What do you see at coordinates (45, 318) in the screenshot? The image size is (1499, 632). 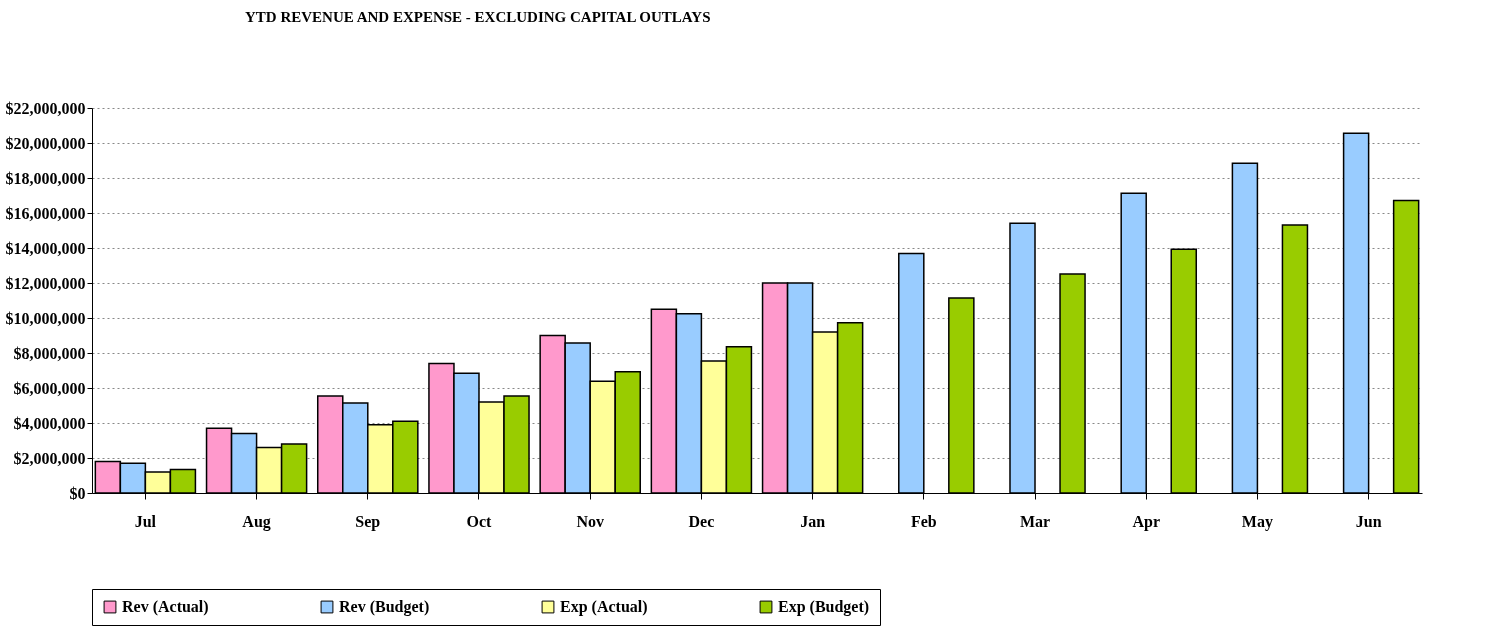 I see `y-tick-label: $10,000,000` at bounding box center [45, 318].